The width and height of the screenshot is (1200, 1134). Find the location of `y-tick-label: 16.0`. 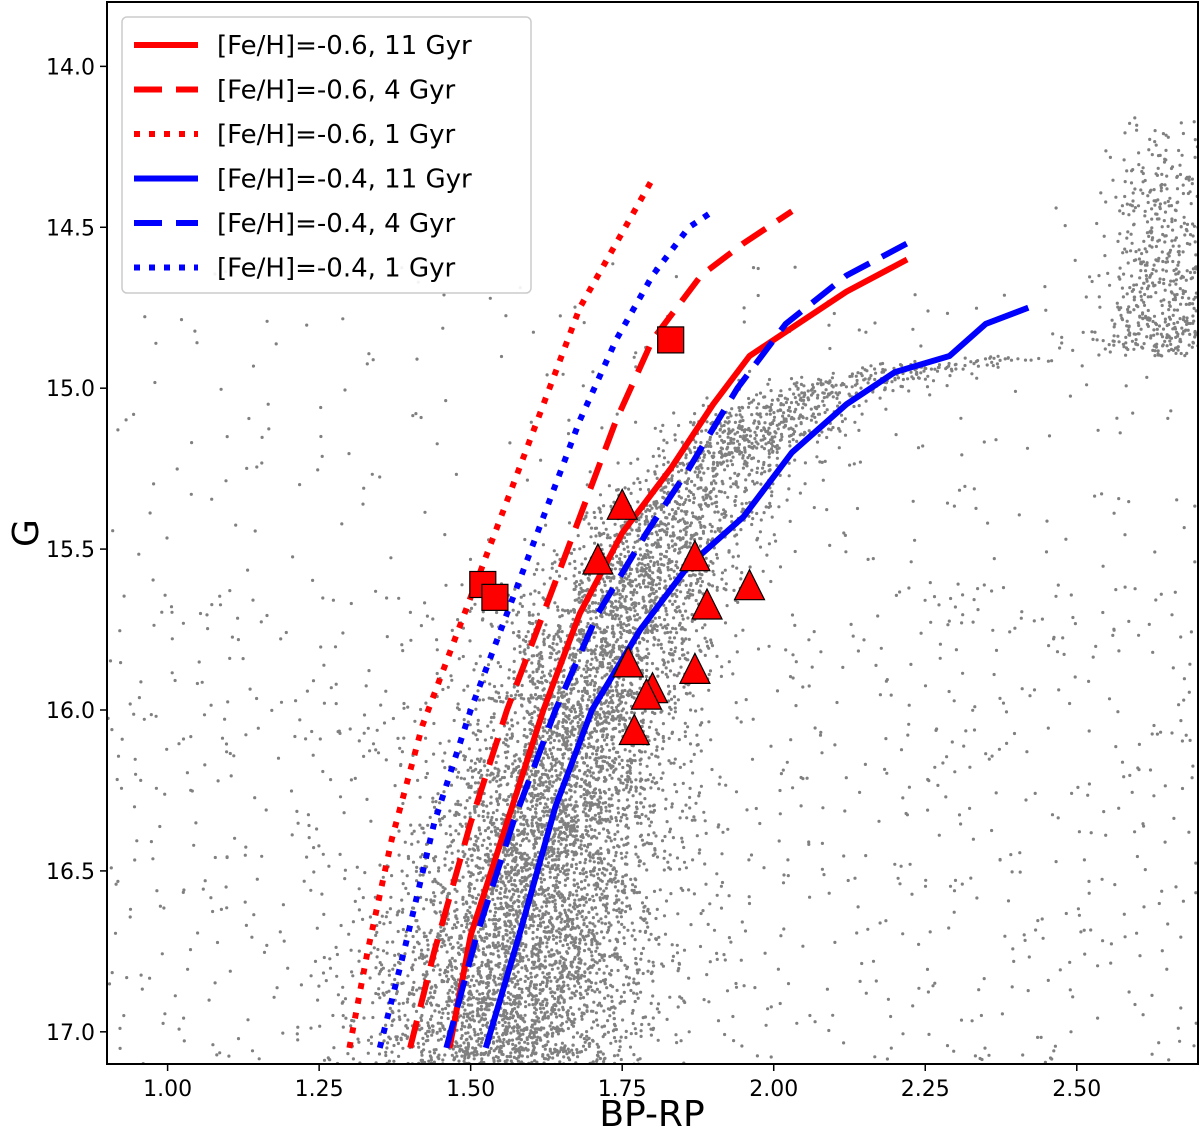

y-tick-label: 16.0 is located at coordinates (70, 711).